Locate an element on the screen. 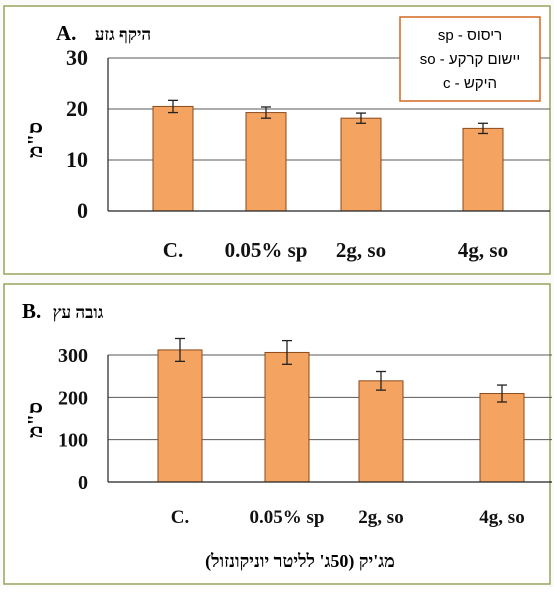 This screenshot has width=554, height=592. legend: sp - ריסוס so - יישום קרקע c - היקש is located at coordinates (470, 59).